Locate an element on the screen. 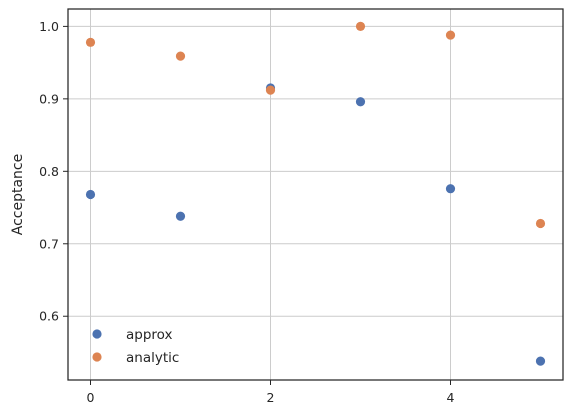  y-axis-label: Acceptance is located at coordinates (18, 194).